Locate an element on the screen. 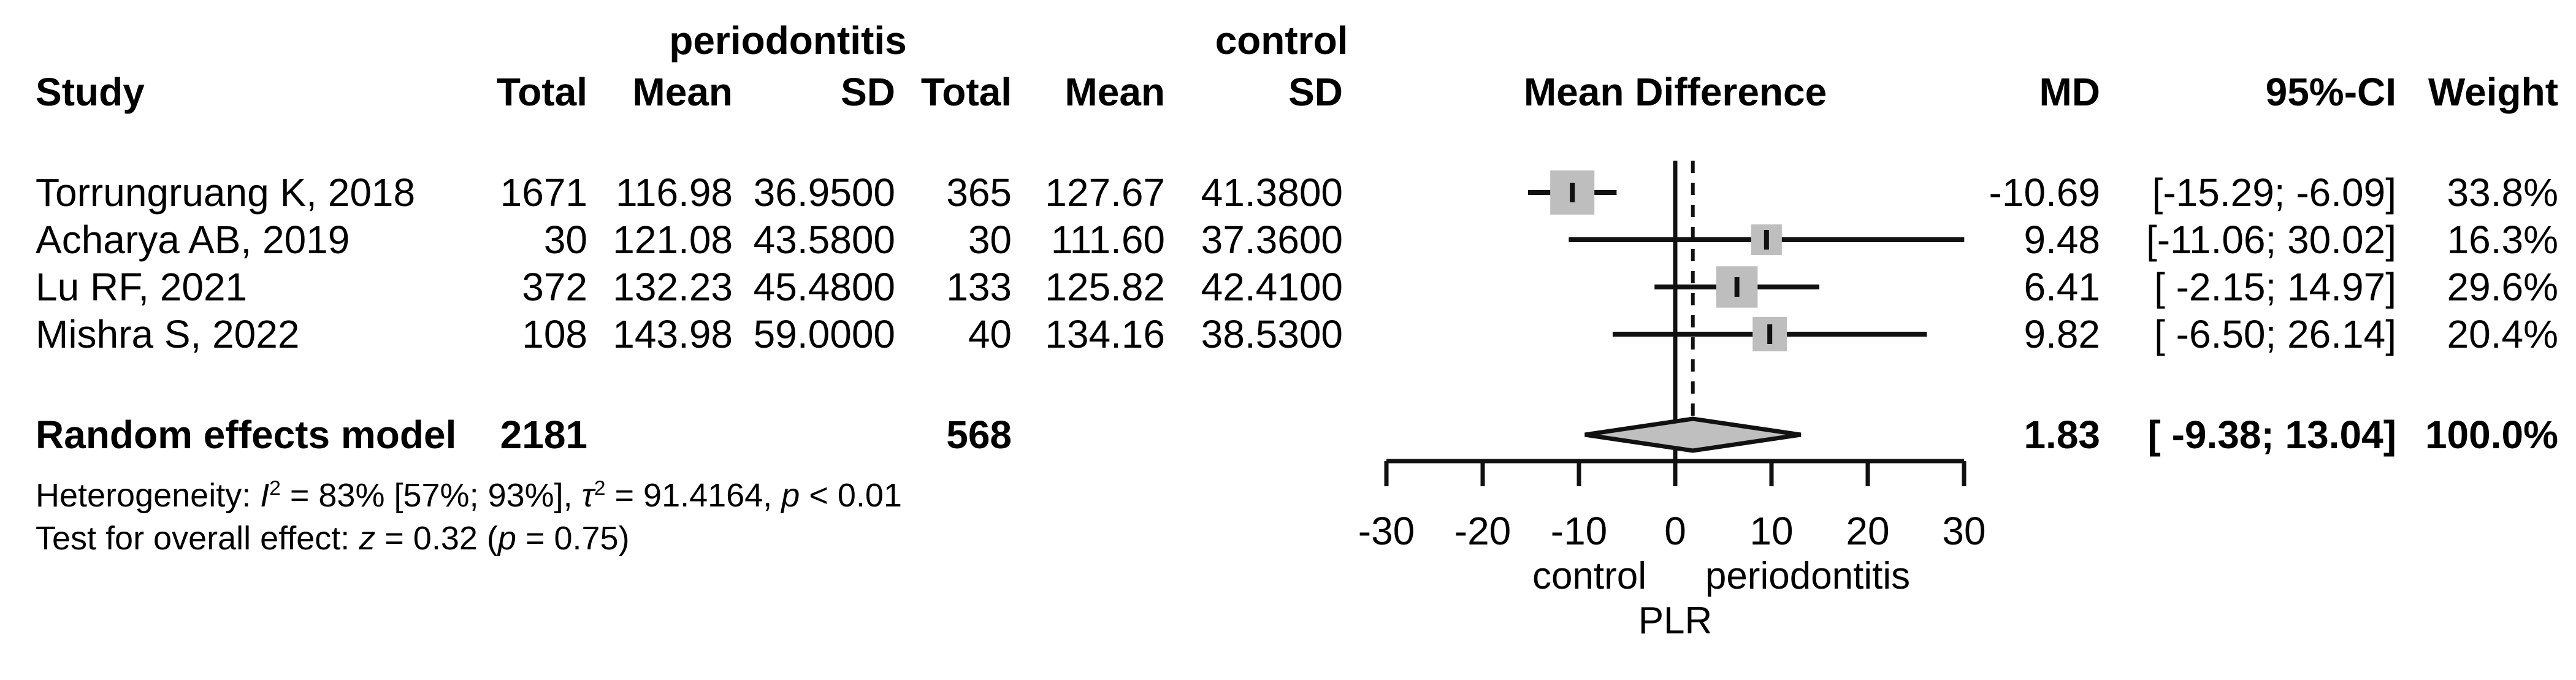 This screenshot has width=2576, height=680. group-header-periodontitis: periodontitis is located at coordinates (788, 40).